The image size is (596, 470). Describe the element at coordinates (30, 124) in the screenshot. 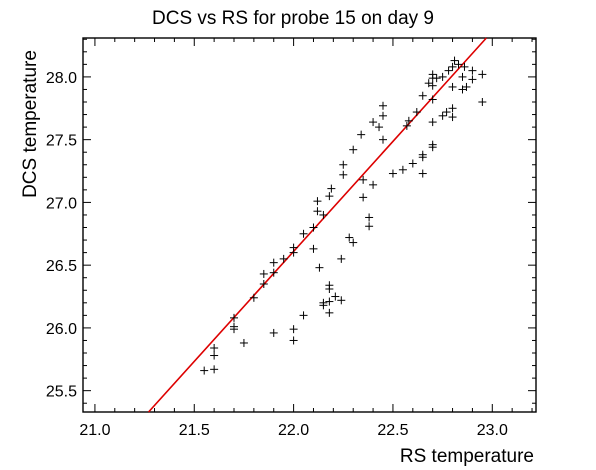

I see `y-axis-label: DCS temperature` at that location.